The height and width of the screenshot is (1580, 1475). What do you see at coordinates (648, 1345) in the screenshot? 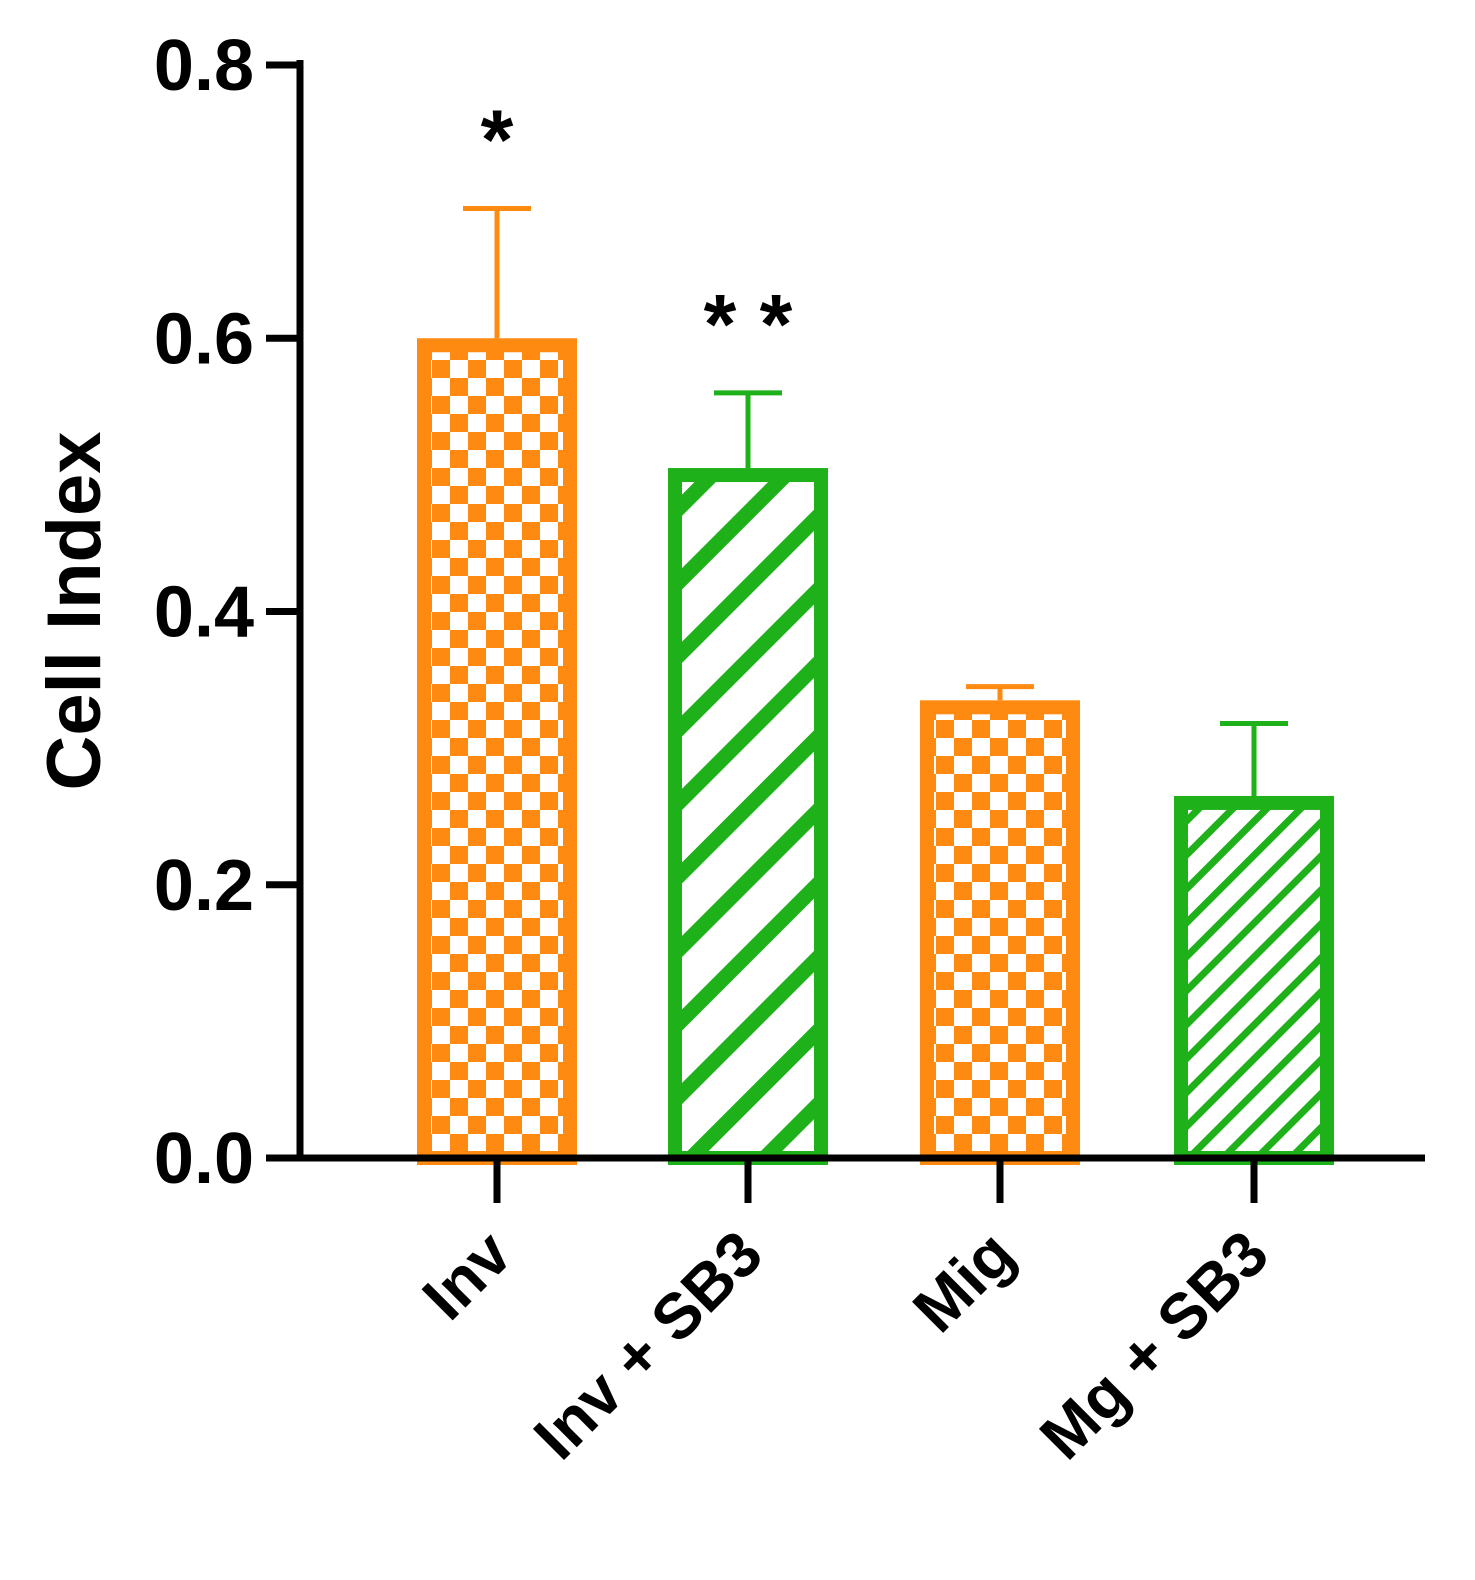
I see `x-tick-label-2: Inv + SB3` at bounding box center [648, 1345].